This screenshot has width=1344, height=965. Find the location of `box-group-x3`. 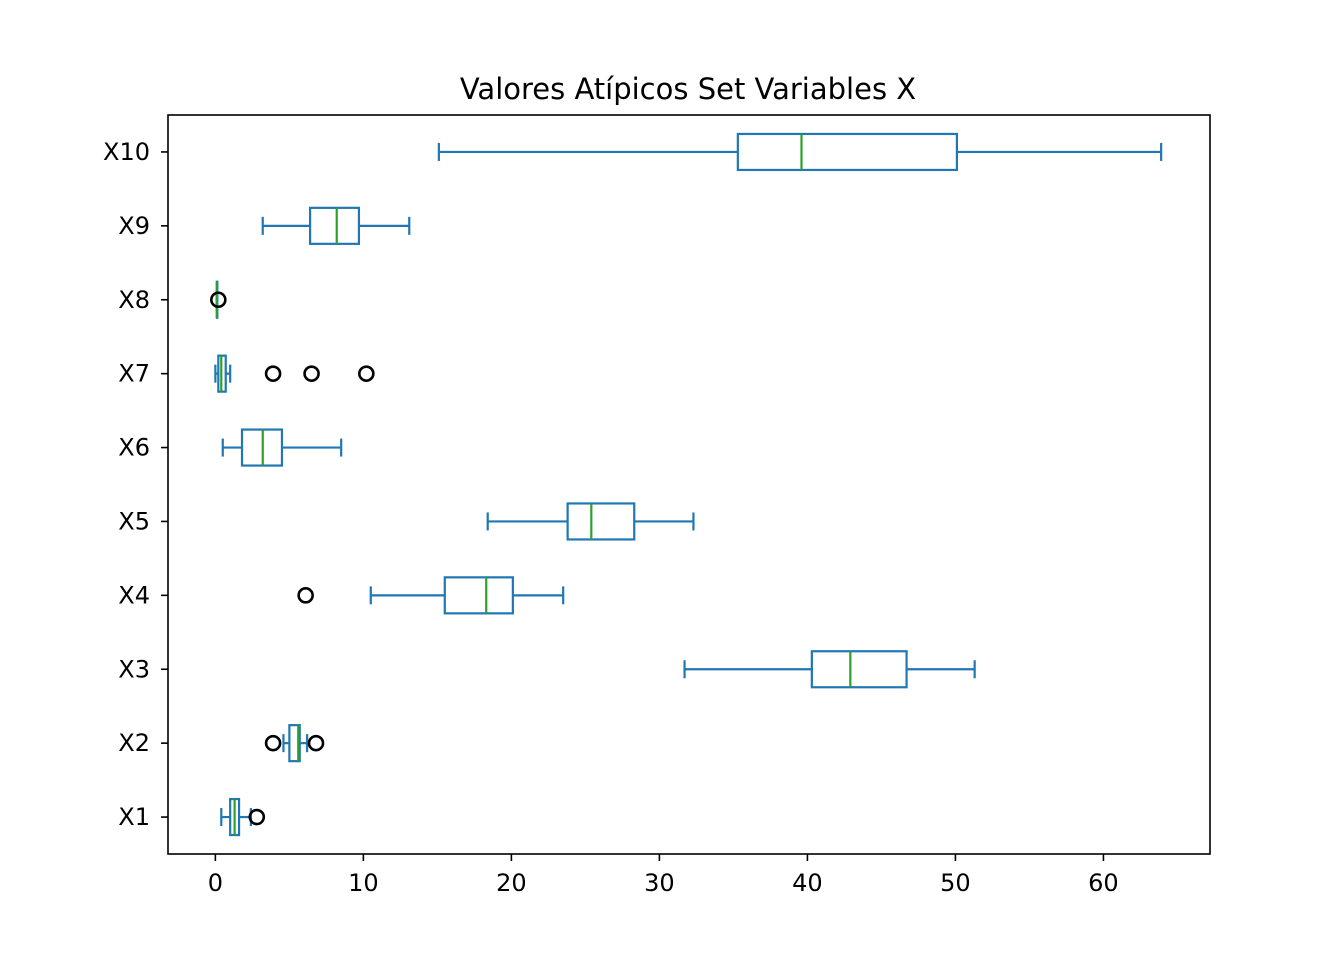

box-group-x3 is located at coordinates (829, 669).